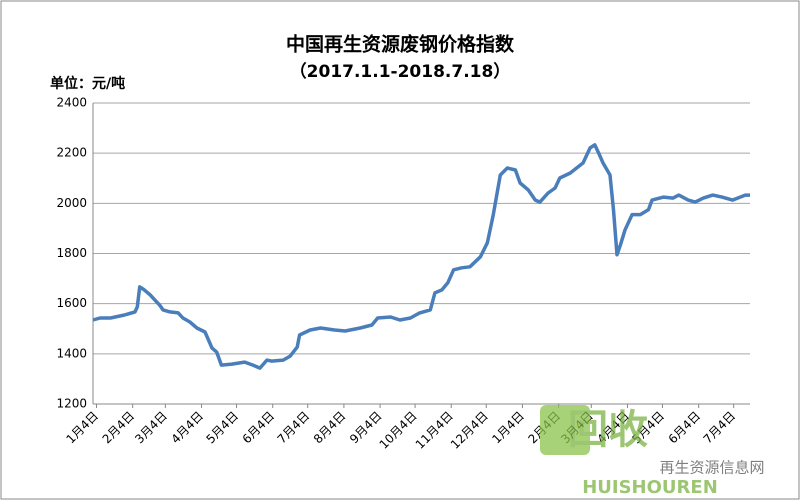  Describe the element at coordinates (71, 153) in the screenshot. I see `y-tick-label: 2200` at that location.